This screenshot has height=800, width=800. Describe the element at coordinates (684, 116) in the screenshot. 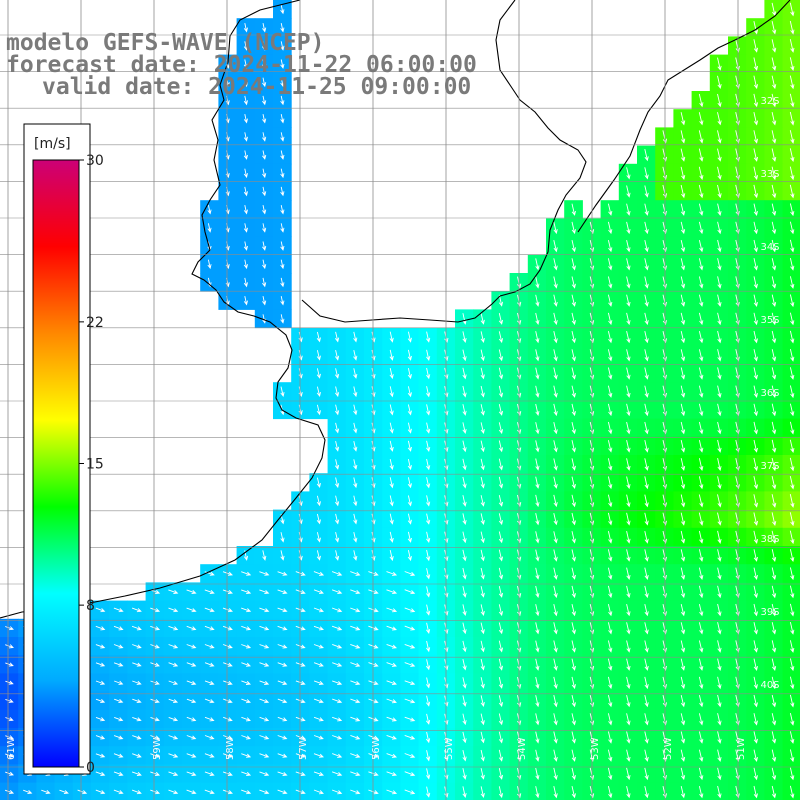

I see `coastline-brazil-south` at that location.